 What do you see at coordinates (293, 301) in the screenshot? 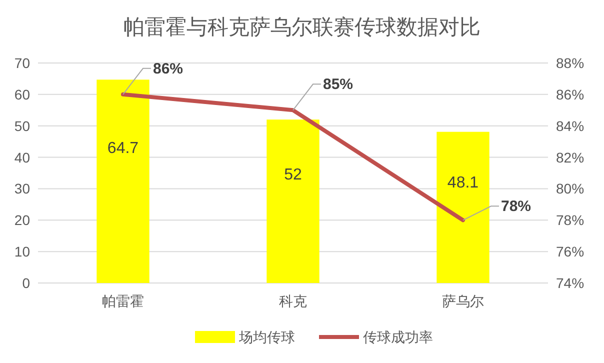
I see `x-tick-label: 科克` at bounding box center [293, 301].